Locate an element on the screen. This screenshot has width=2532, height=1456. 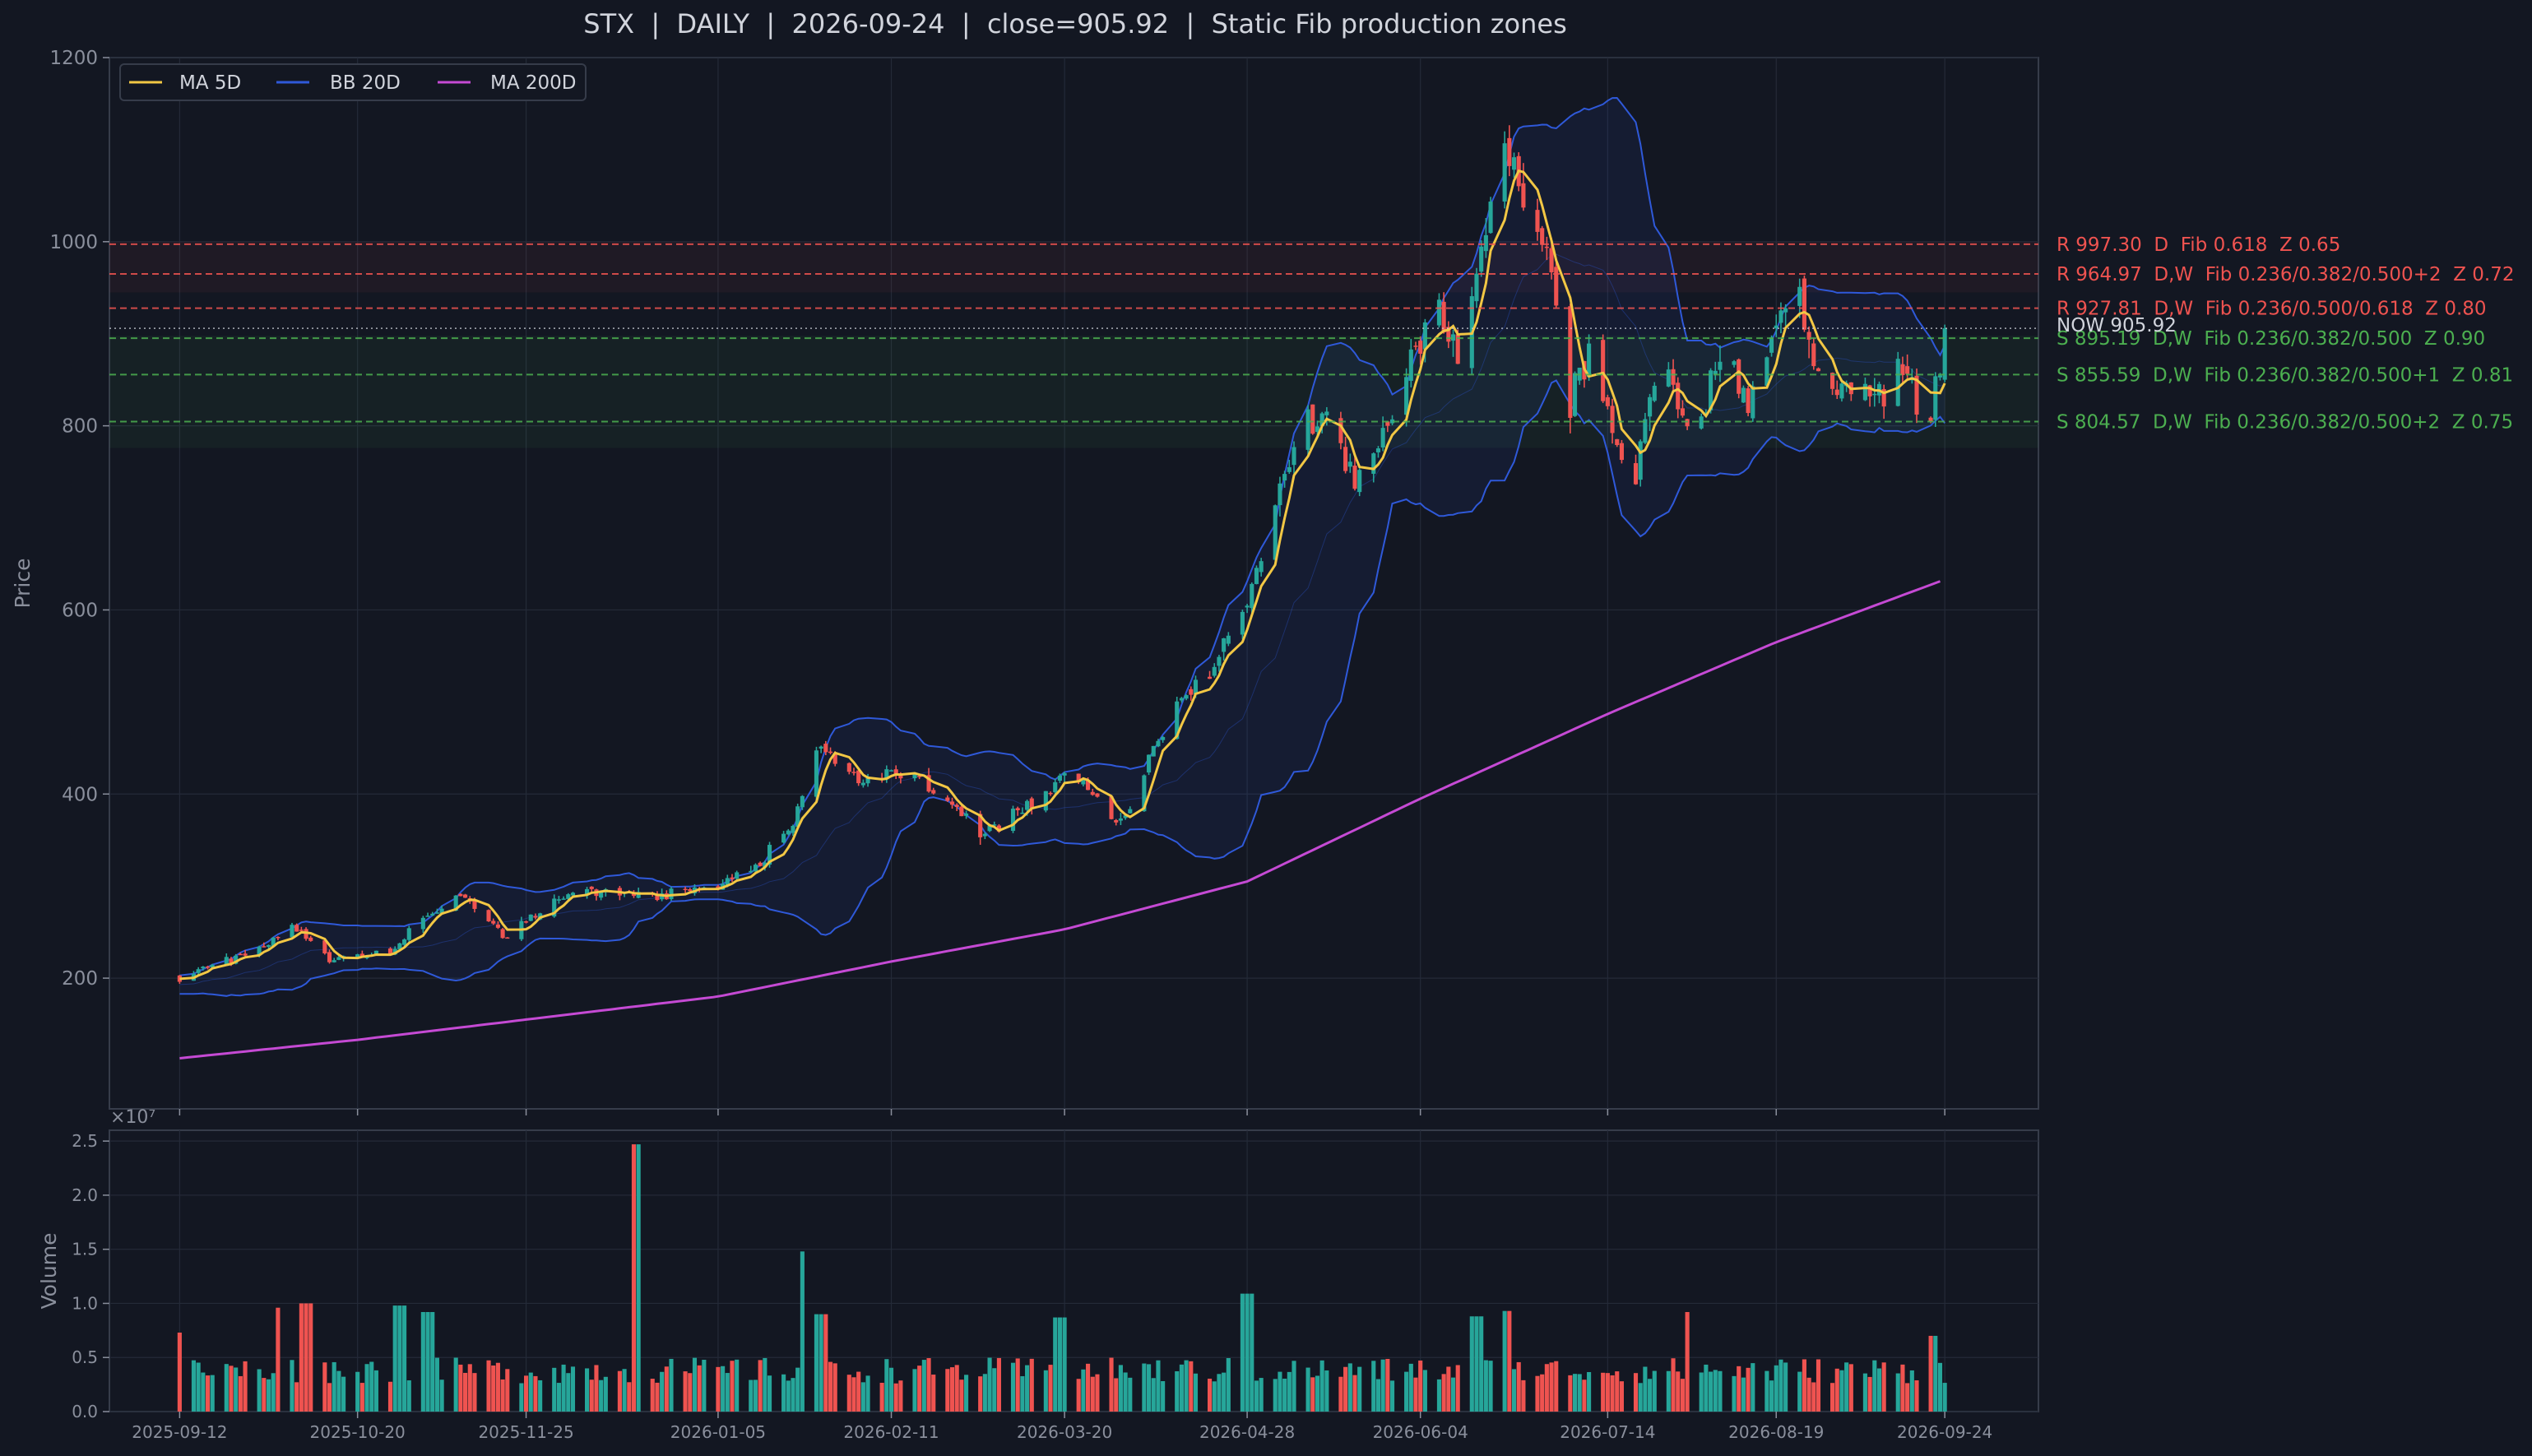
price-tick-label: 600 is located at coordinates (80, 610).